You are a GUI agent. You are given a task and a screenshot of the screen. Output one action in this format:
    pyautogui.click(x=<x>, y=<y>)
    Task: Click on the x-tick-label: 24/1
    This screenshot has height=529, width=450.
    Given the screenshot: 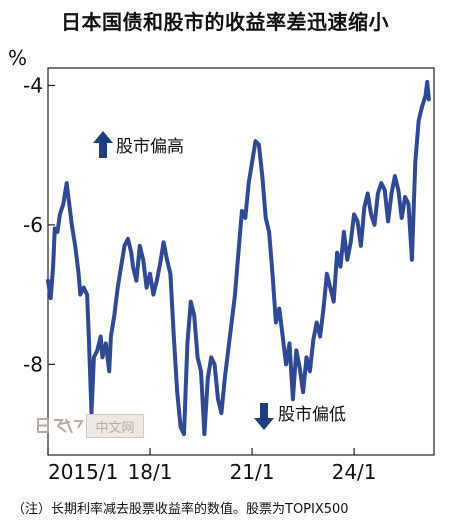 What is the action you would take?
    pyautogui.click(x=354, y=472)
    